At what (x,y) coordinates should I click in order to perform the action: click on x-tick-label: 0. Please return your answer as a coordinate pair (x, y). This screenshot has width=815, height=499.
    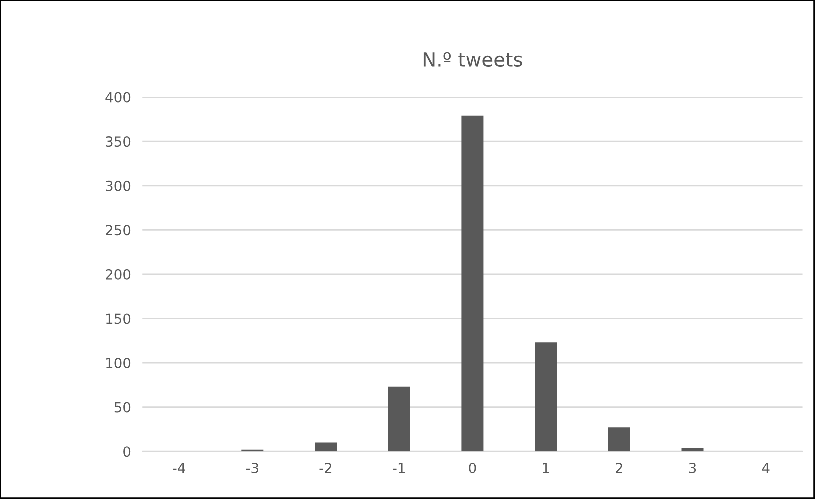
    Looking at the image, I should click on (472, 468).